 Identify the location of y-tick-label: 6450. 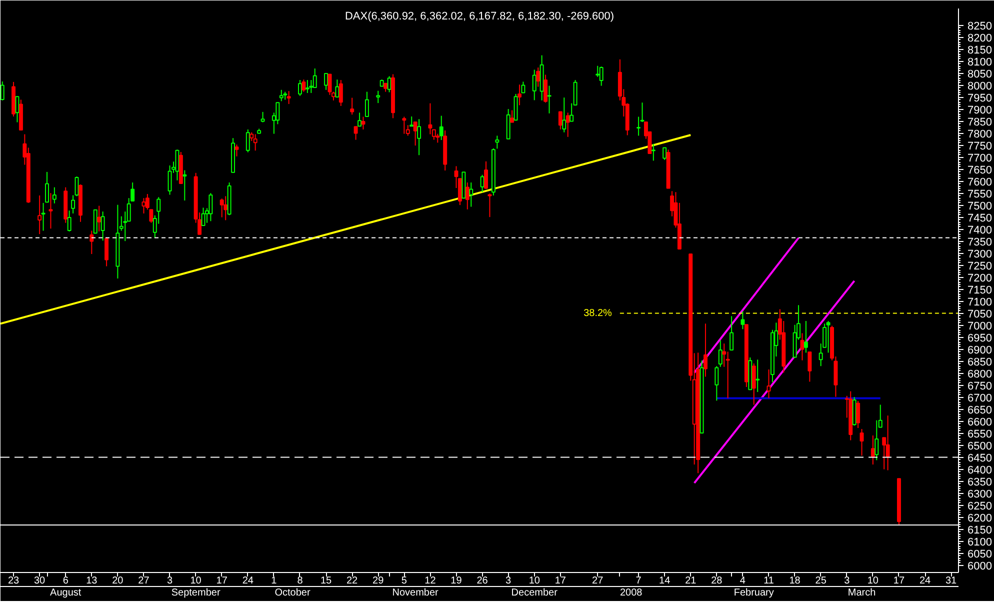
(980, 458).